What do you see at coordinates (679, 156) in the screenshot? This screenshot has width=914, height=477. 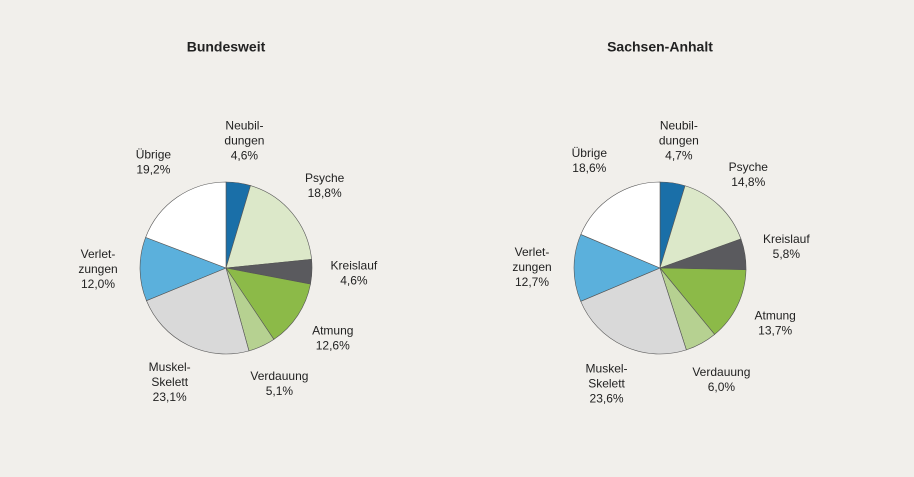 I see `value-label: 4,7%` at bounding box center [679, 156].